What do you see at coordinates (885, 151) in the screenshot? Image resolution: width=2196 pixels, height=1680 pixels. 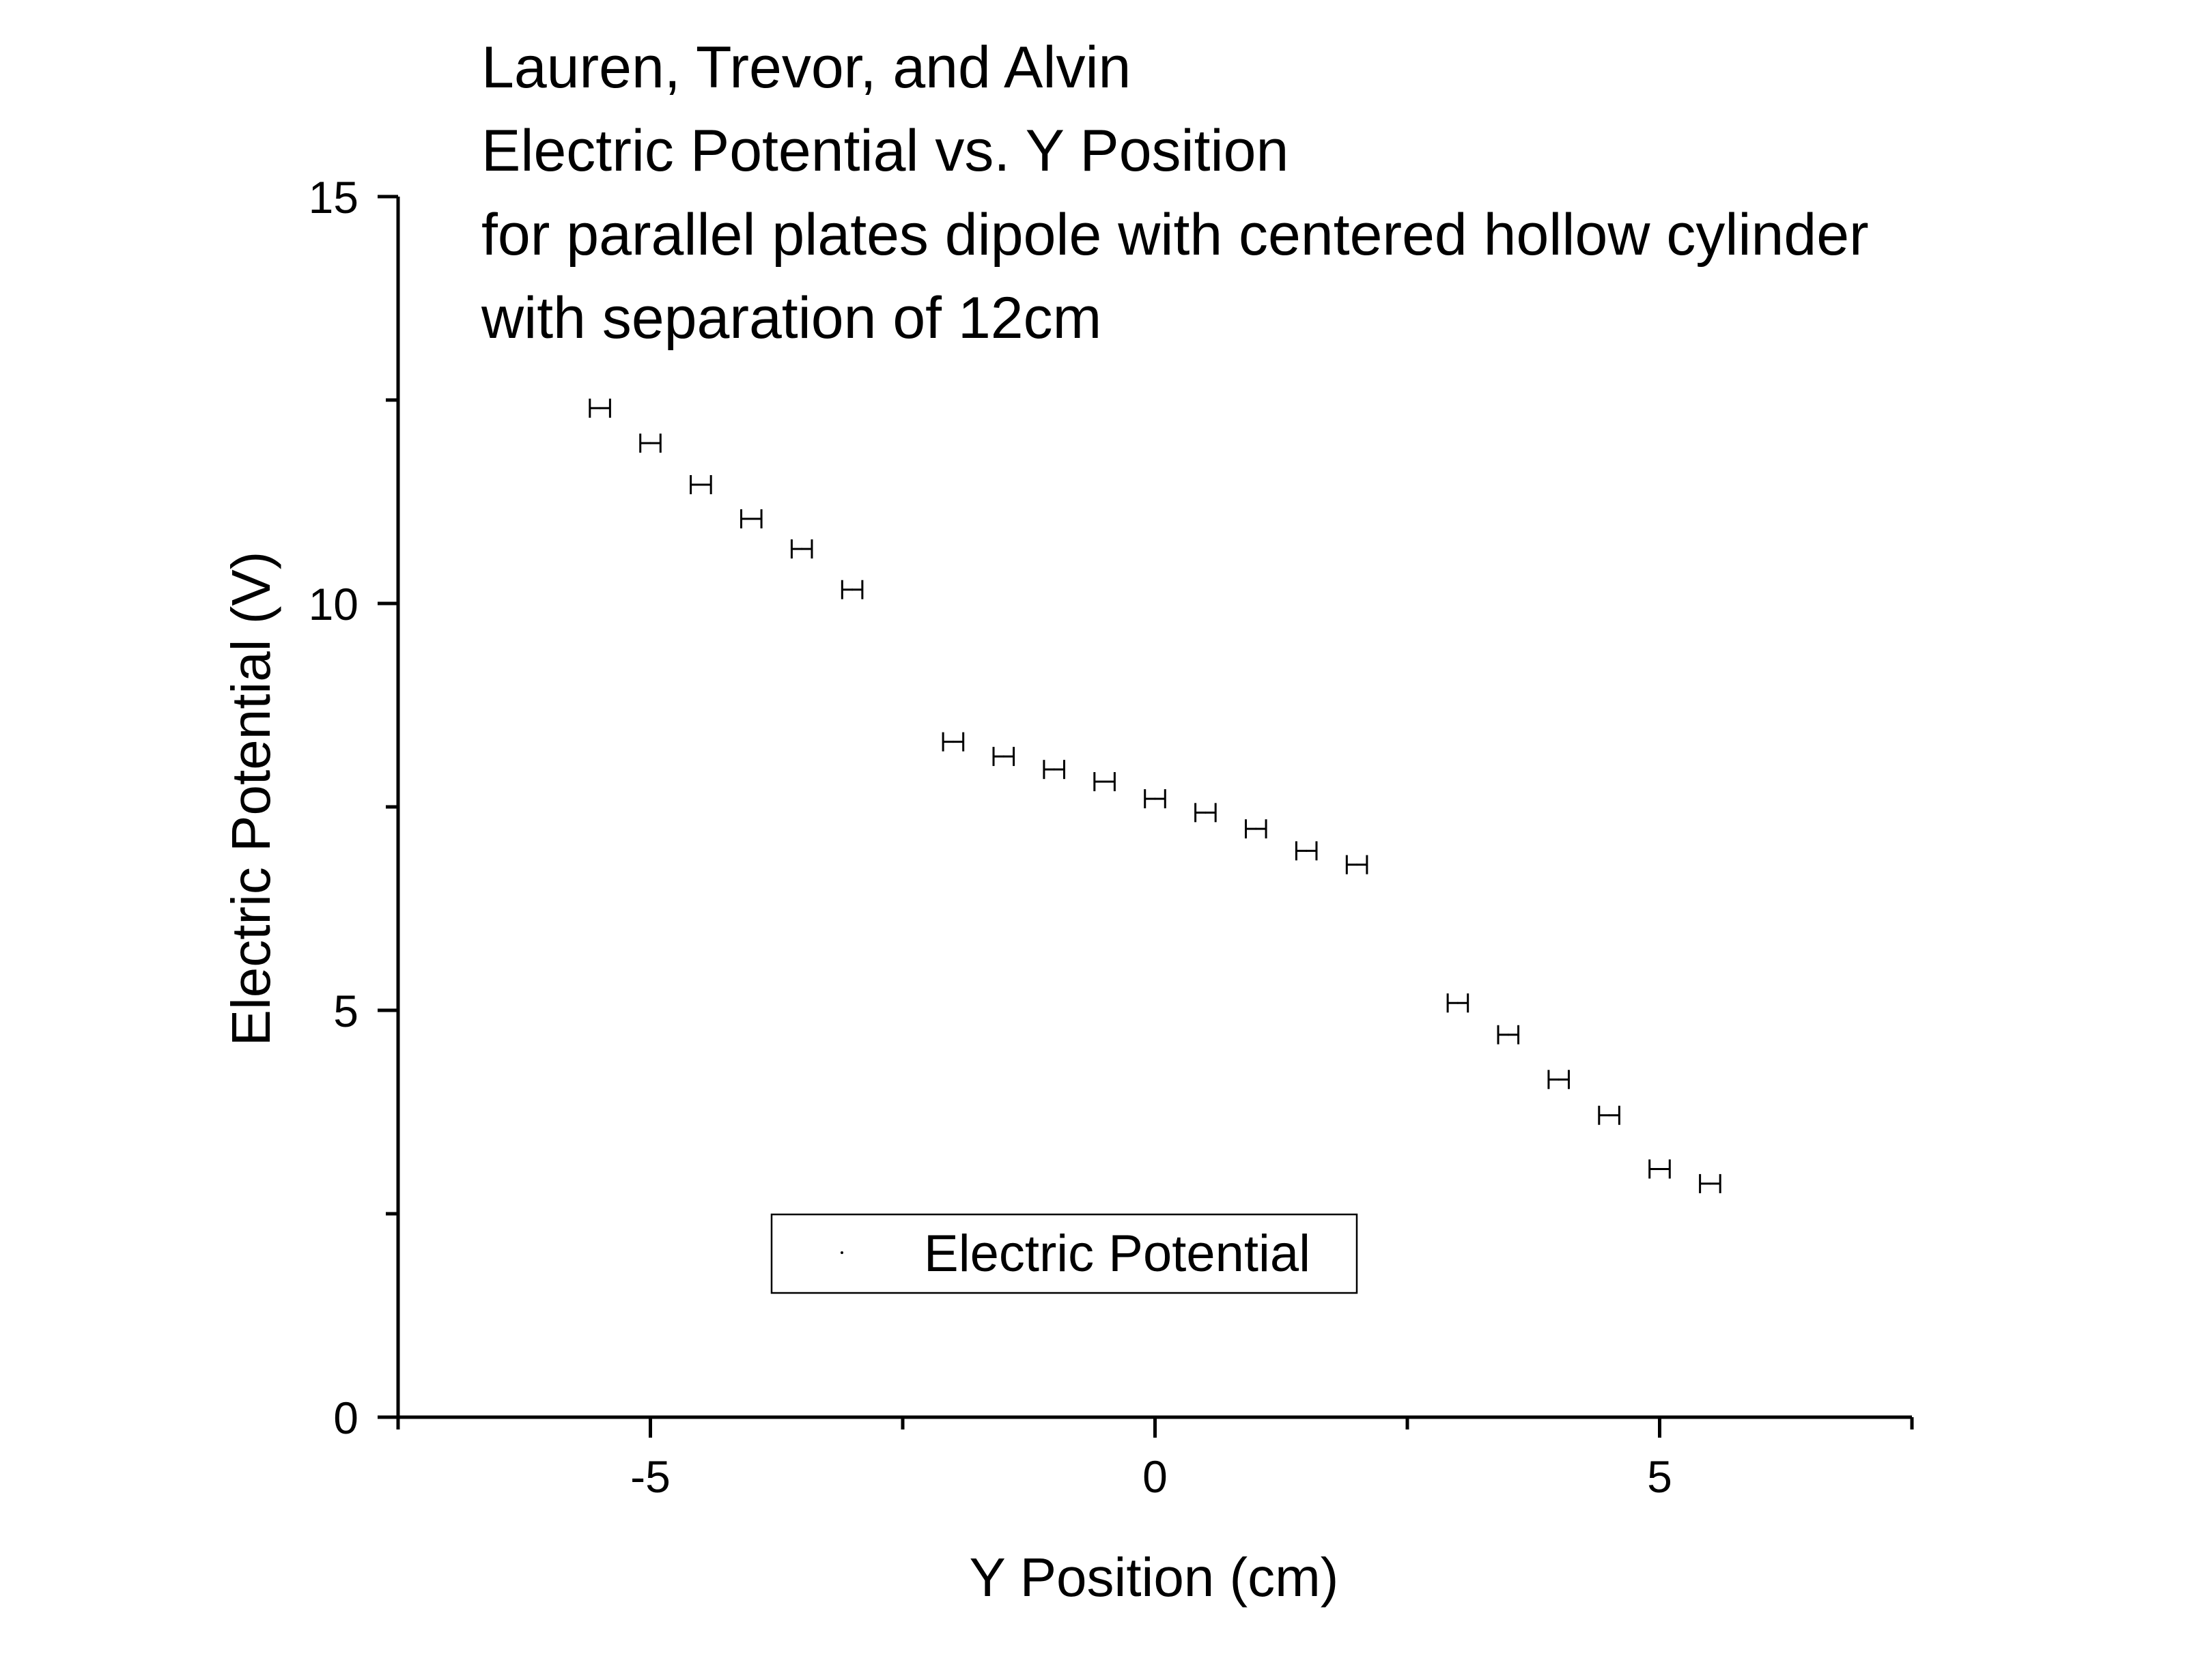 I see `title-line-2: Electric Potential vs. Y Position` at bounding box center [885, 151].